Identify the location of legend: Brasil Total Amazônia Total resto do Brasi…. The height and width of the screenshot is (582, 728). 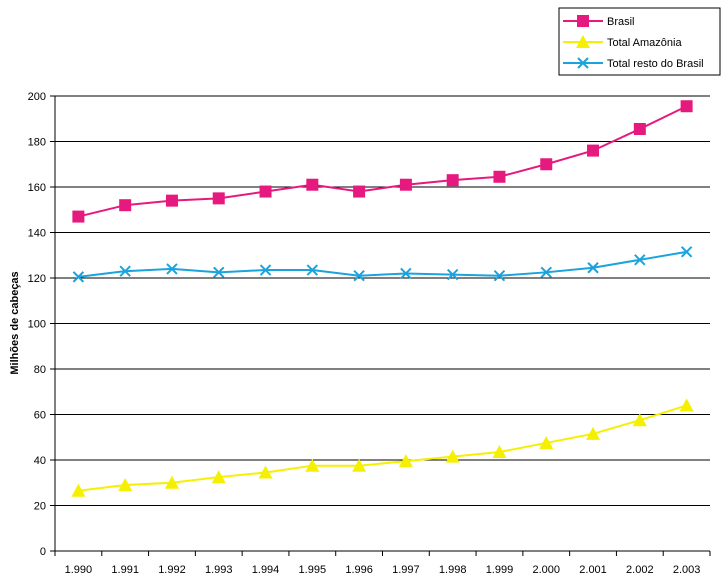
(639, 41).